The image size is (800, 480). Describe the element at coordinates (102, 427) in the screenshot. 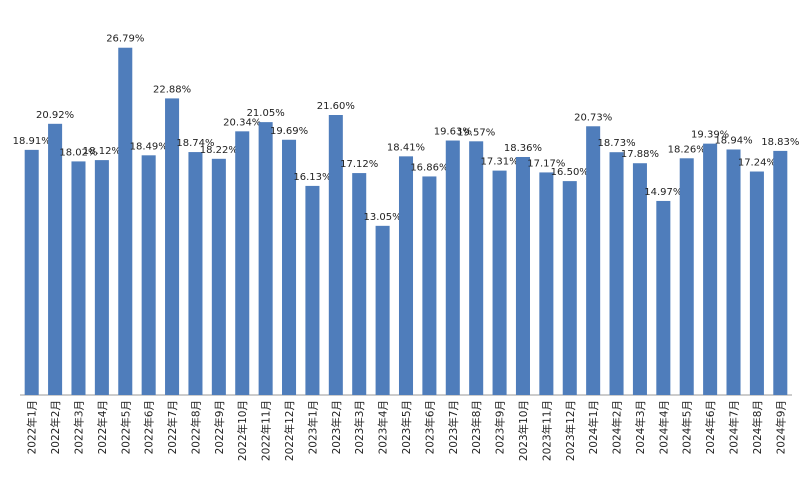

I see `x-tick-label: 2022年4月` at that location.